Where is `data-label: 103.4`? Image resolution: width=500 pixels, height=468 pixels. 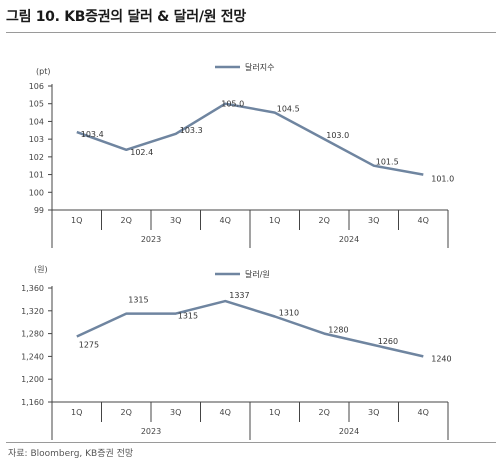
data-label: 103.4 is located at coordinates (92, 134).